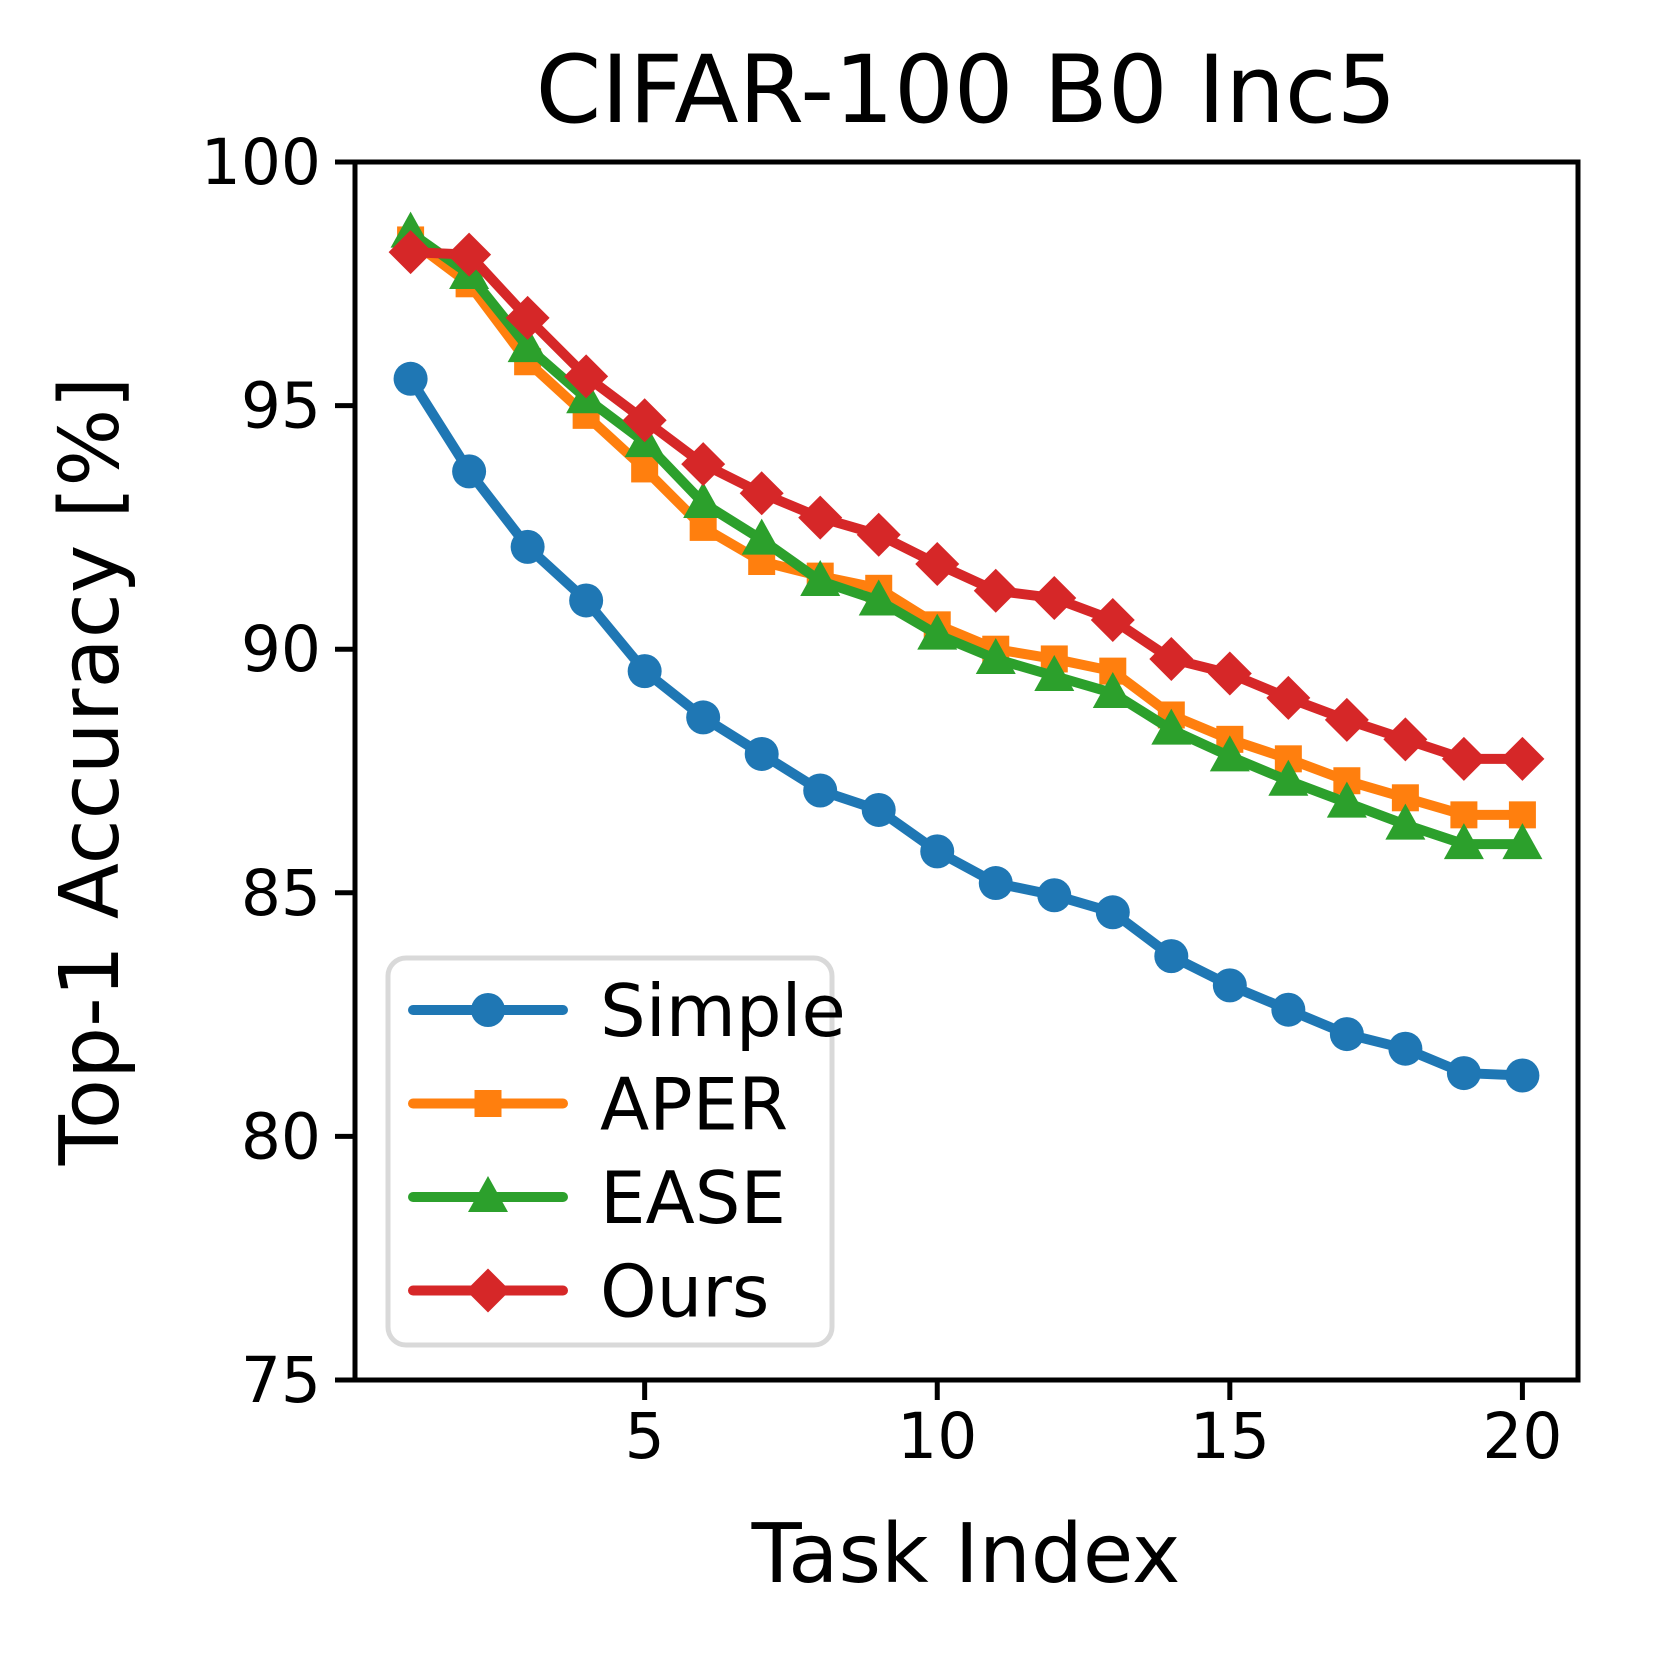  I want to click on x-tick-label-20: 20, so click(1522, 1436).